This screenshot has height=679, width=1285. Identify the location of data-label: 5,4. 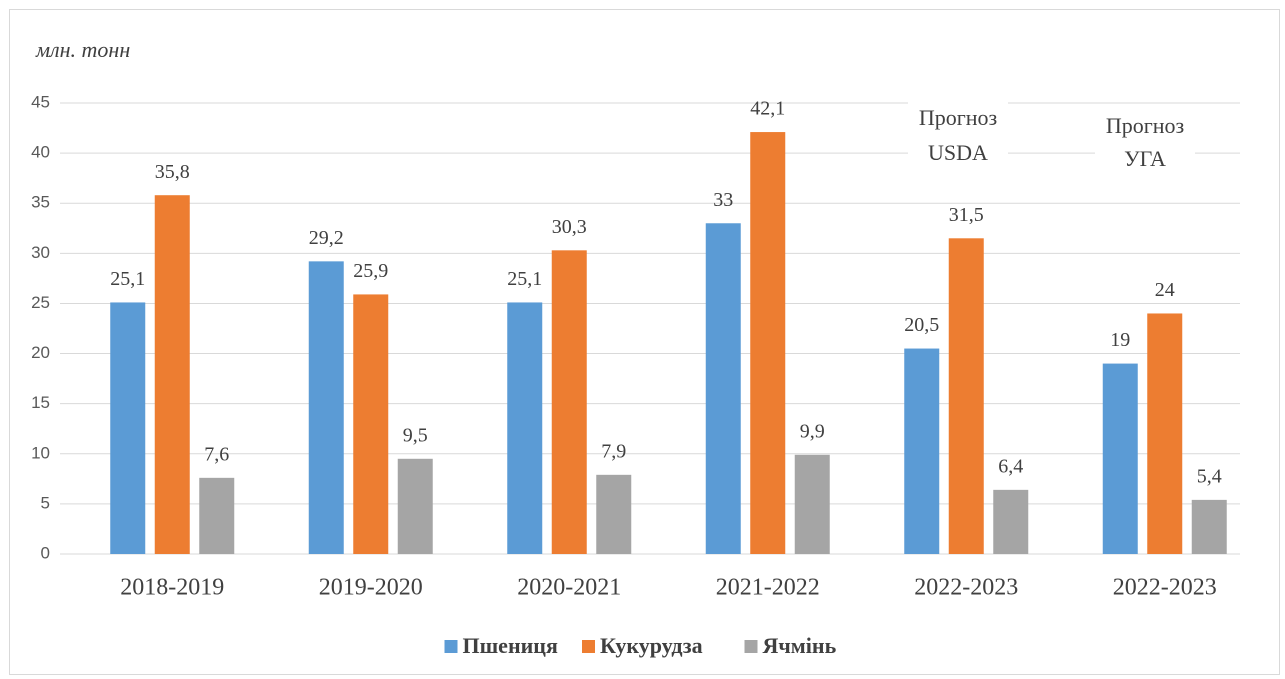
(1209, 476).